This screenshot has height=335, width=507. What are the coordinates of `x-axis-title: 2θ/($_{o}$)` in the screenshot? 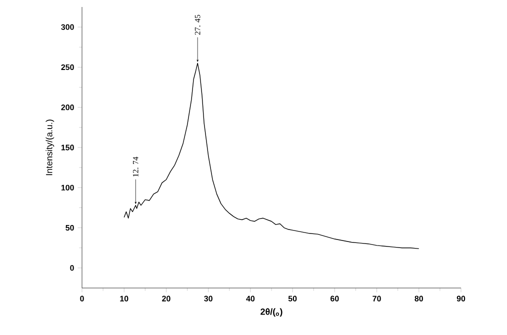 It's located at (271, 312).